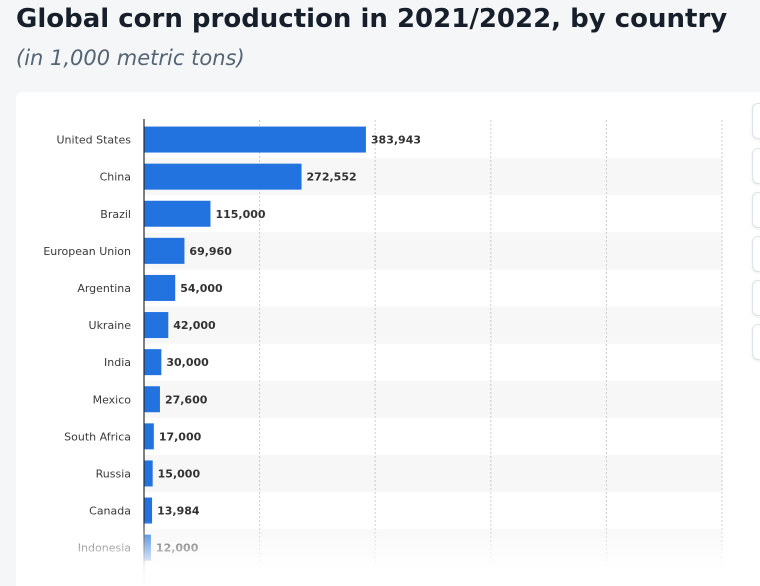  What do you see at coordinates (332, 177) in the screenshot?
I see `value-label: 272,552` at bounding box center [332, 177].